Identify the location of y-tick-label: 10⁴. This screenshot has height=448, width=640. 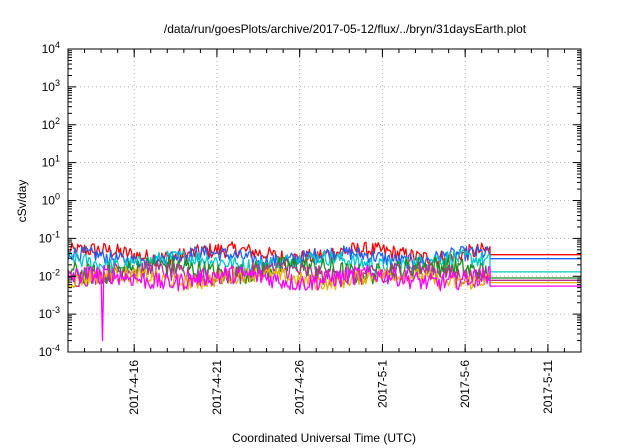
(51, 48).